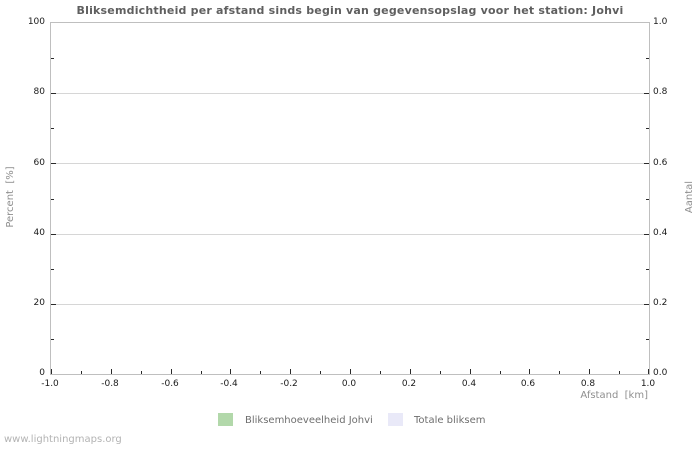 This screenshot has width=700, height=450. I want to click on y-left-tick-label: 60, so click(39, 163).